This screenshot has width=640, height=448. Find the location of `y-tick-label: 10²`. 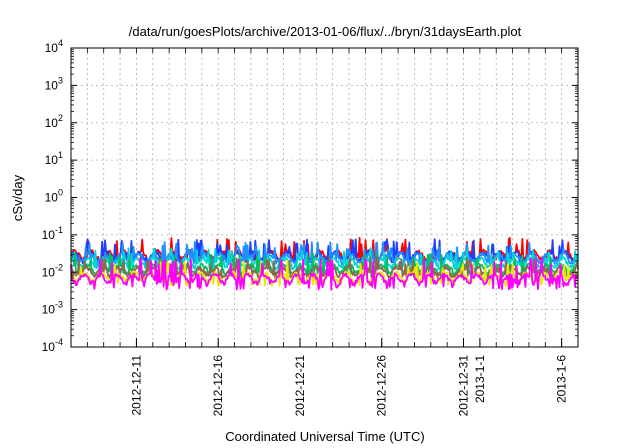

y-tick-label: 10² is located at coordinates (54, 121).